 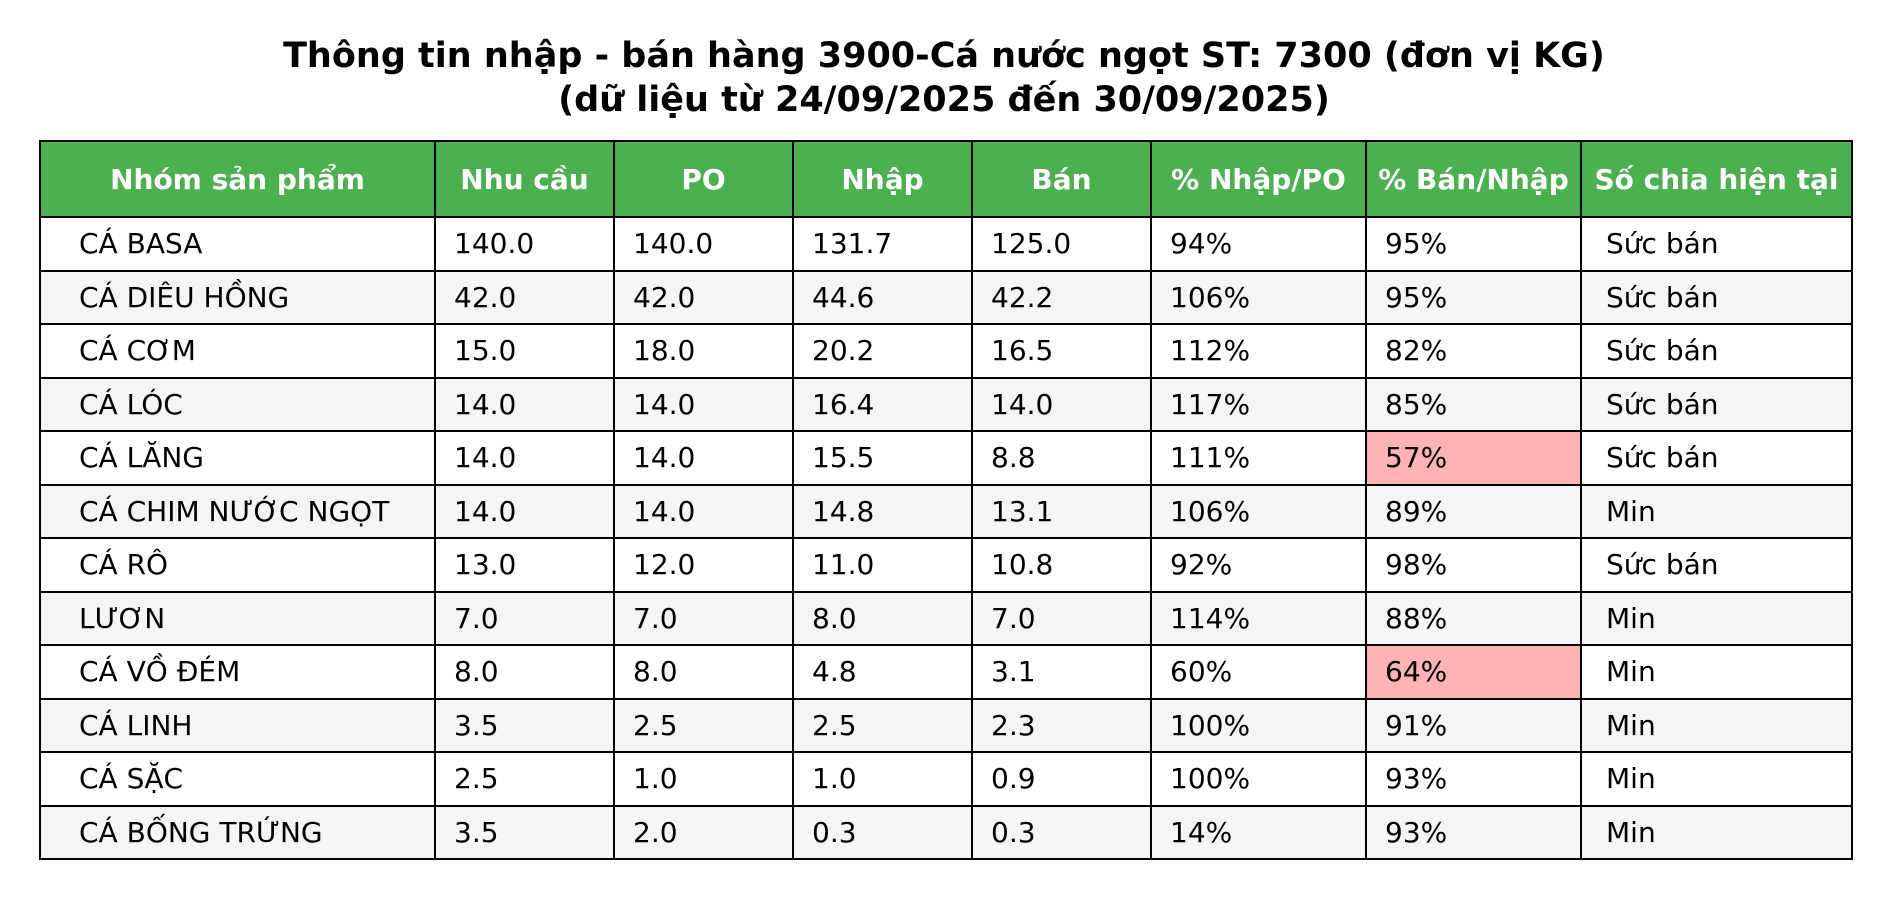 What do you see at coordinates (237, 779) in the screenshot?
I see `table-cell: CÁ SẶC` at bounding box center [237, 779].